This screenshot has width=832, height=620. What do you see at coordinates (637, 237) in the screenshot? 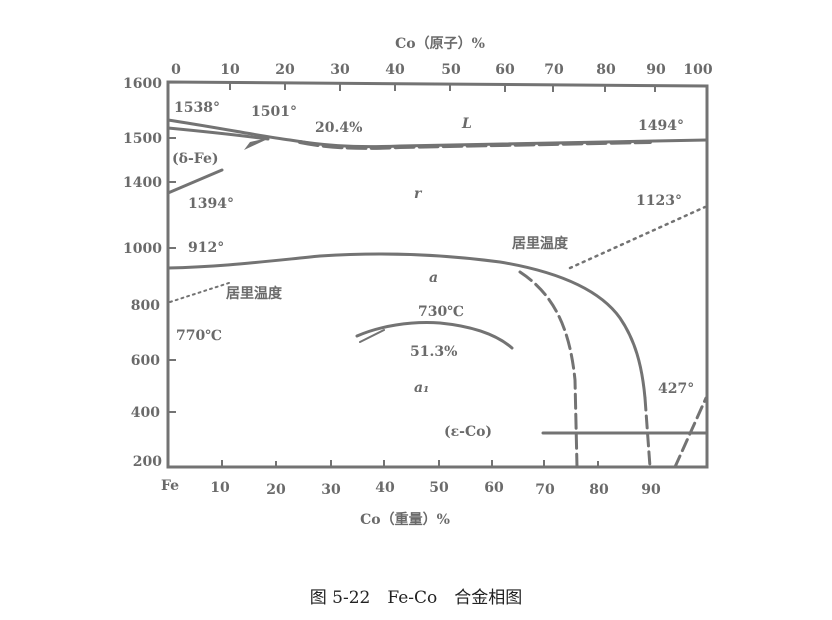
I see `curie-line-right` at bounding box center [637, 237].